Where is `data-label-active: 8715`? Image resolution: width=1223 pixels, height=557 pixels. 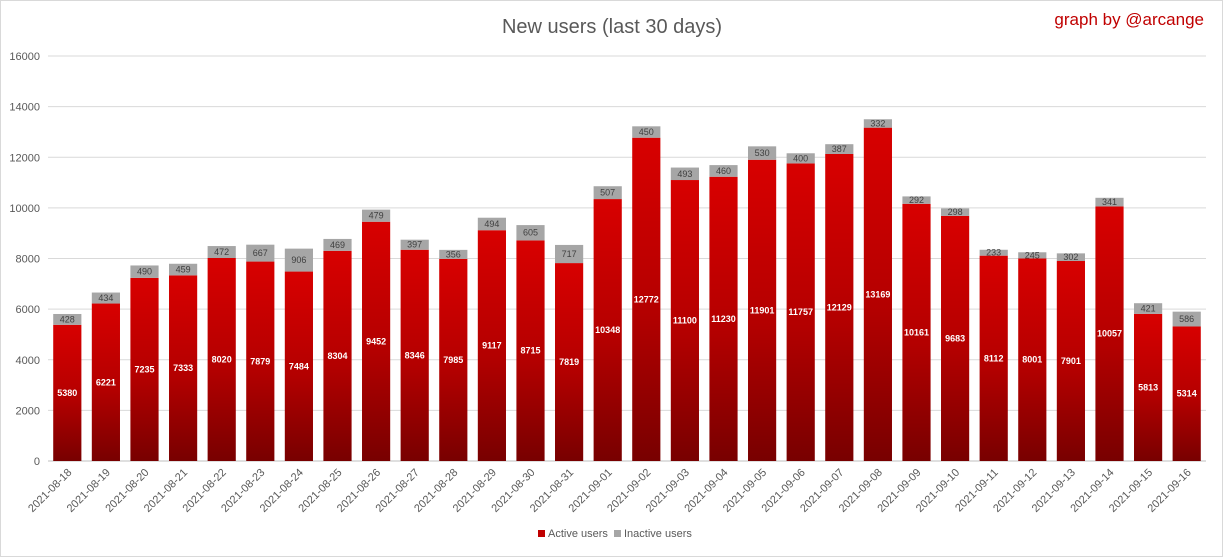 data-label-active: 8715 is located at coordinates (530, 351).